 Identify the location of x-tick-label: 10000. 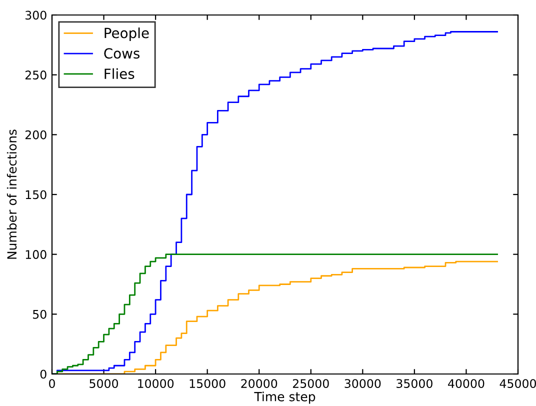
(156, 383).